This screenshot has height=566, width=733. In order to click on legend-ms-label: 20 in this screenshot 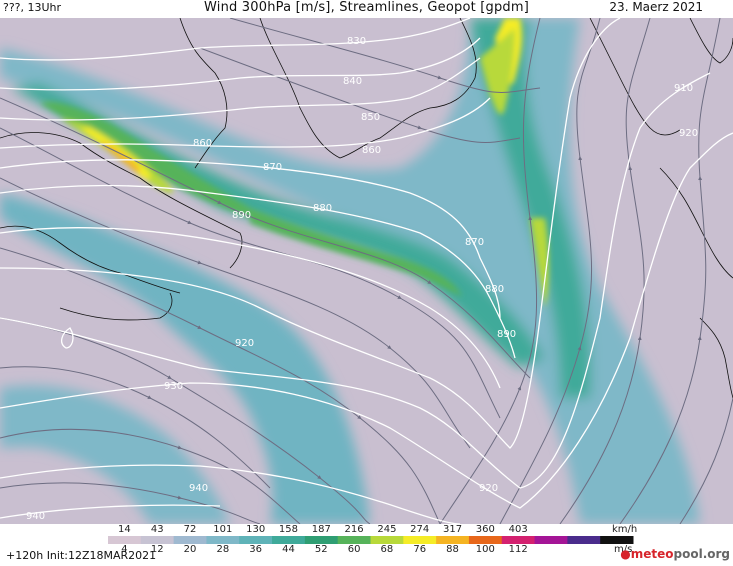, I will do `click(190, 549)`.